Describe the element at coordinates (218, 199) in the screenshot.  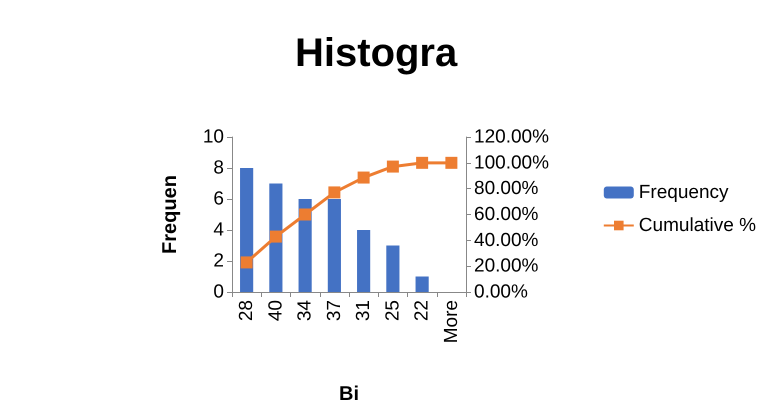
I see `y-tick-label: 6` at that location.